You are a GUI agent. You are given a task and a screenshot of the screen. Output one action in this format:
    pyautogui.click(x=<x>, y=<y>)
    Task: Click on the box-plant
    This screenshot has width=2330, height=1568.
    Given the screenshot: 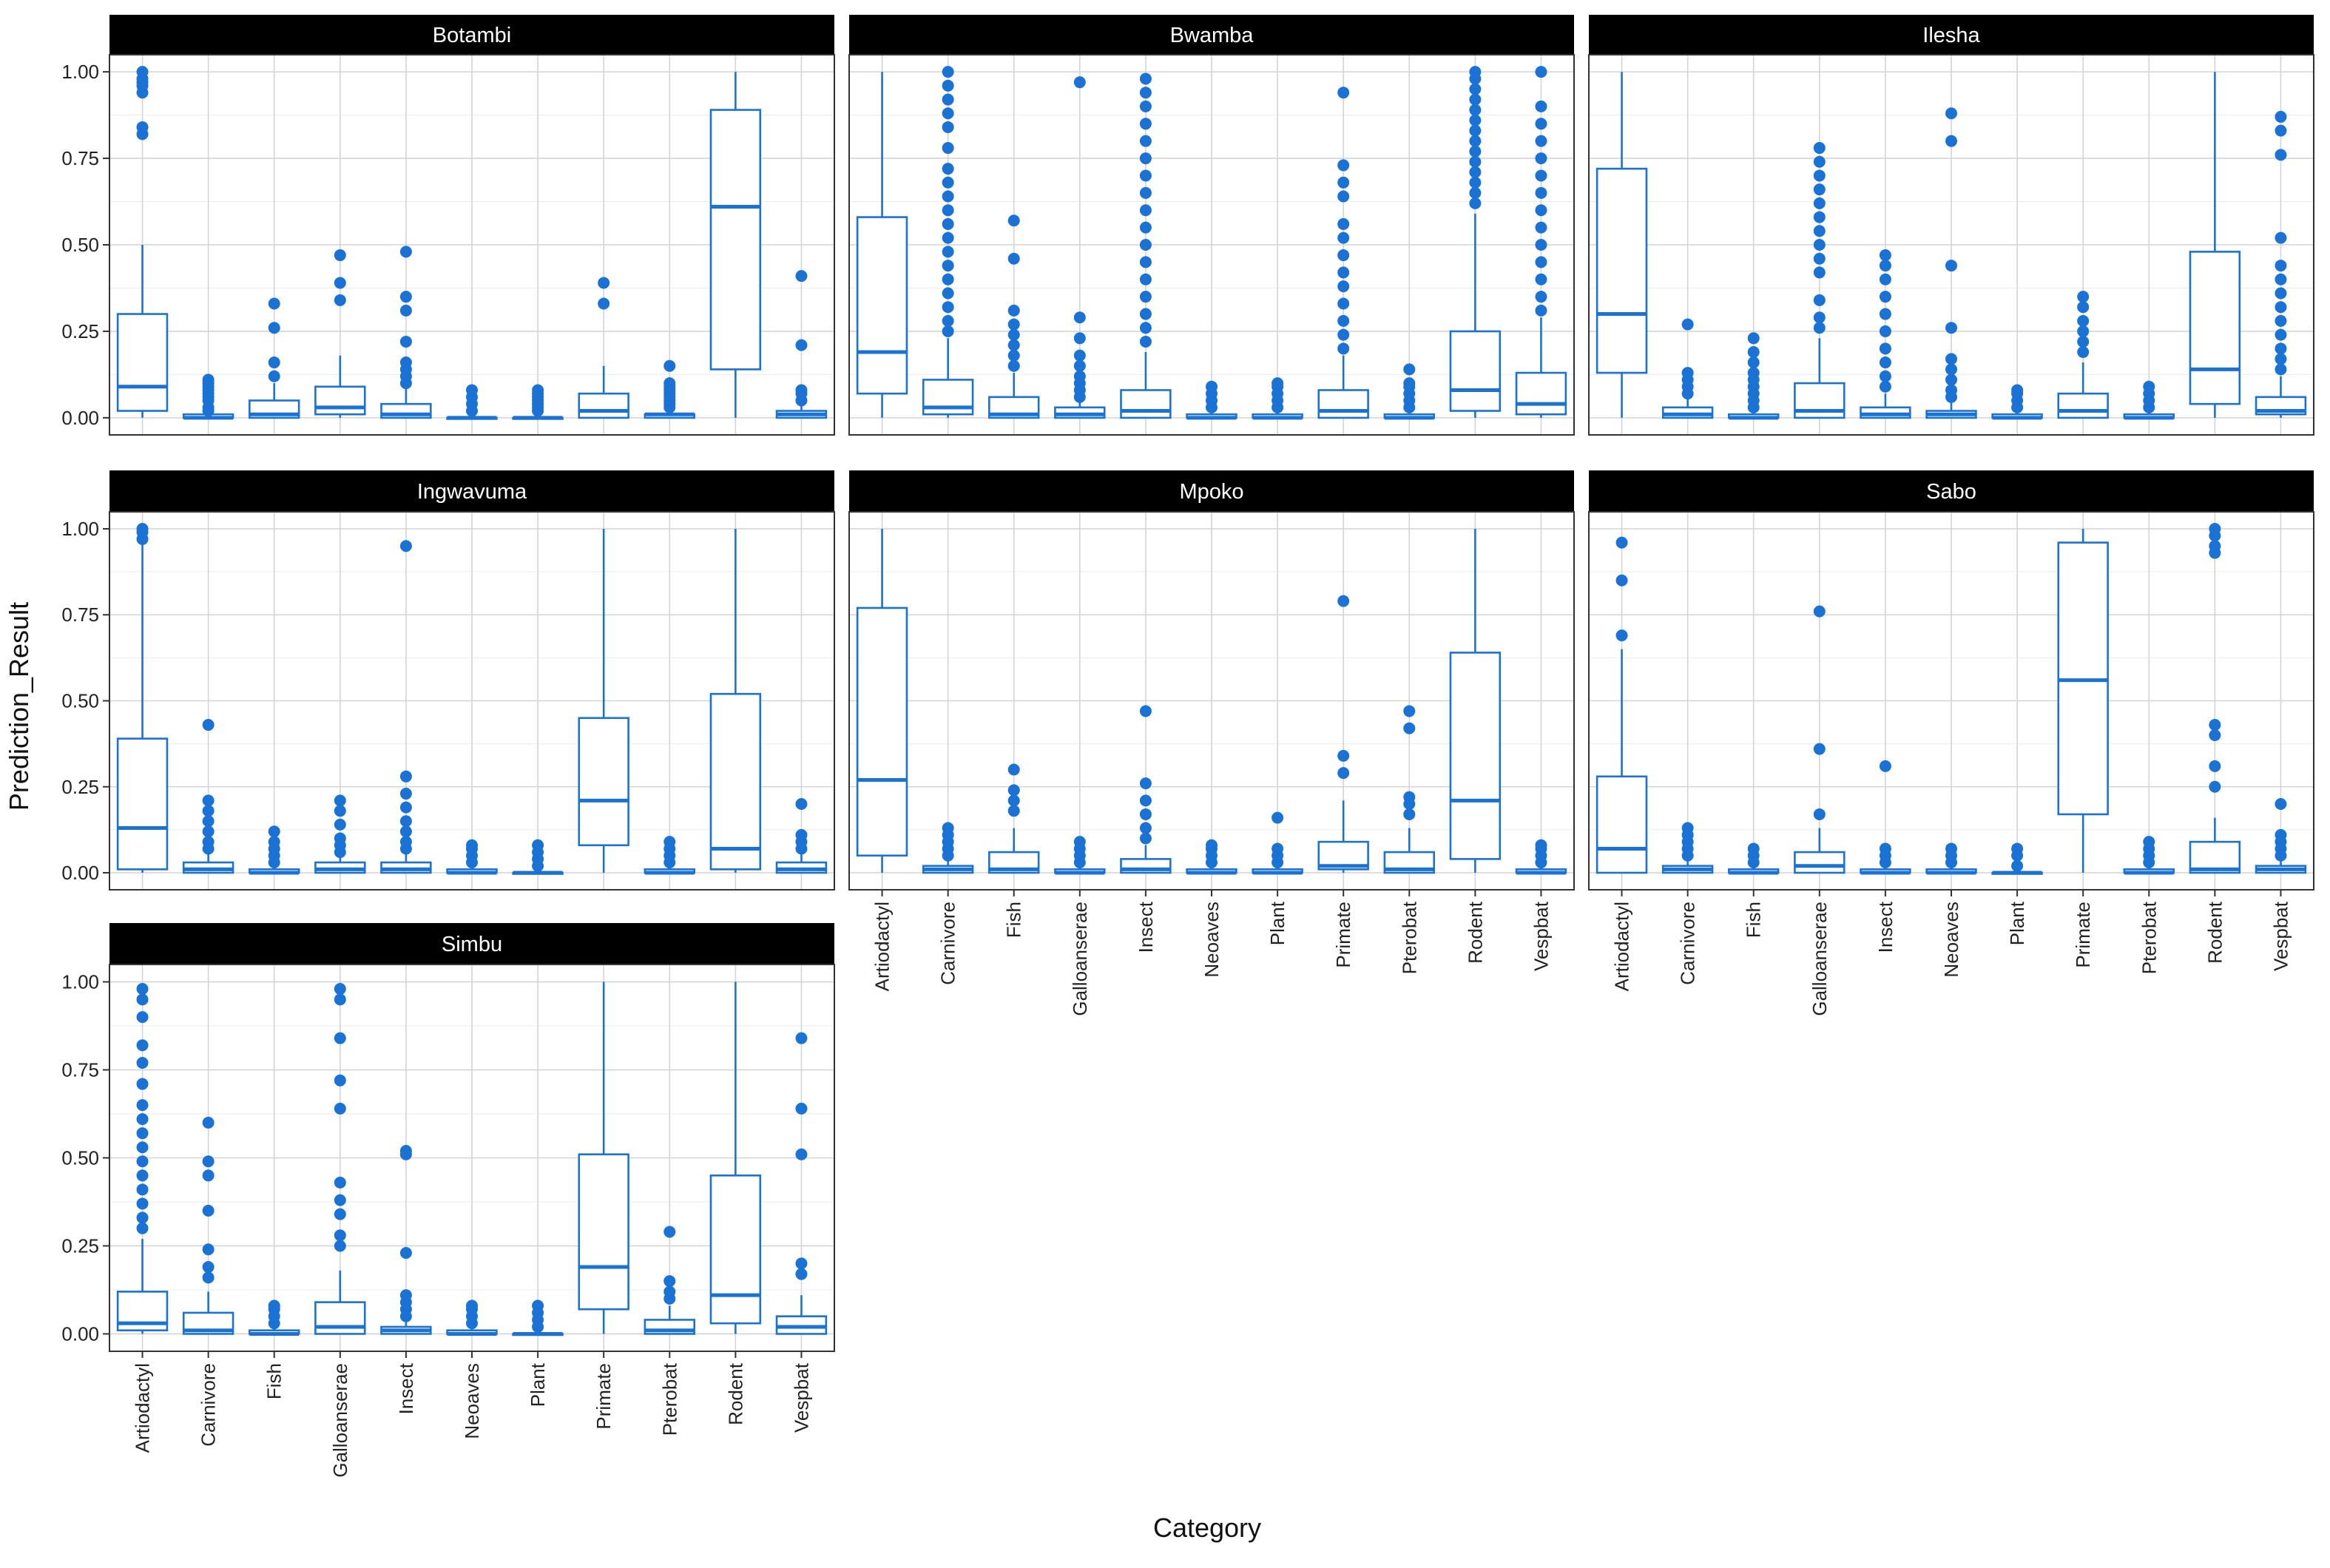 What is the action you would take?
    pyautogui.click(x=1277, y=843)
    